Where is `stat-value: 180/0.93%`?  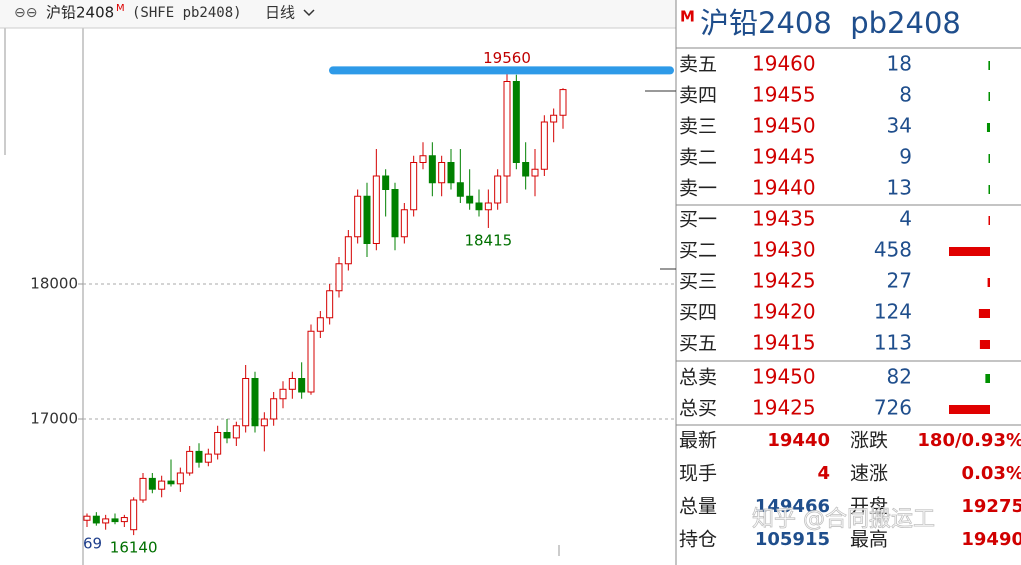
stat-value: 180/0.93% is located at coordinates (969, 440).